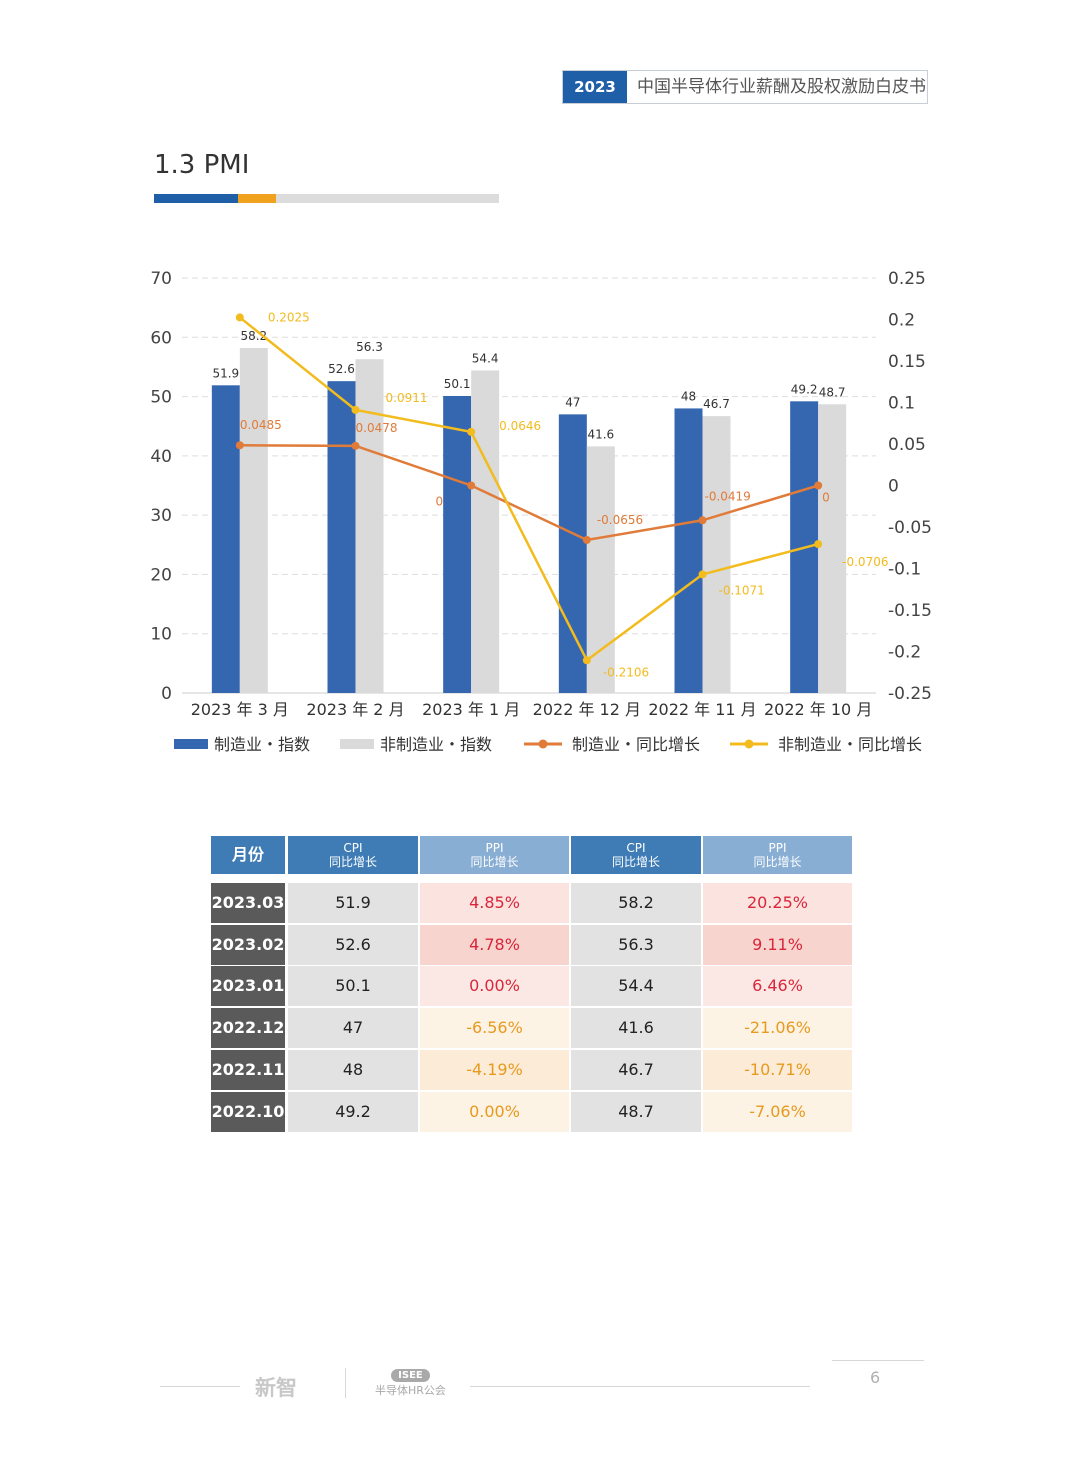  What do you see at coordinates (520, 426) in the screenshot?
I see `line-data-label: 0.0646` at bounding box center [520, 426].